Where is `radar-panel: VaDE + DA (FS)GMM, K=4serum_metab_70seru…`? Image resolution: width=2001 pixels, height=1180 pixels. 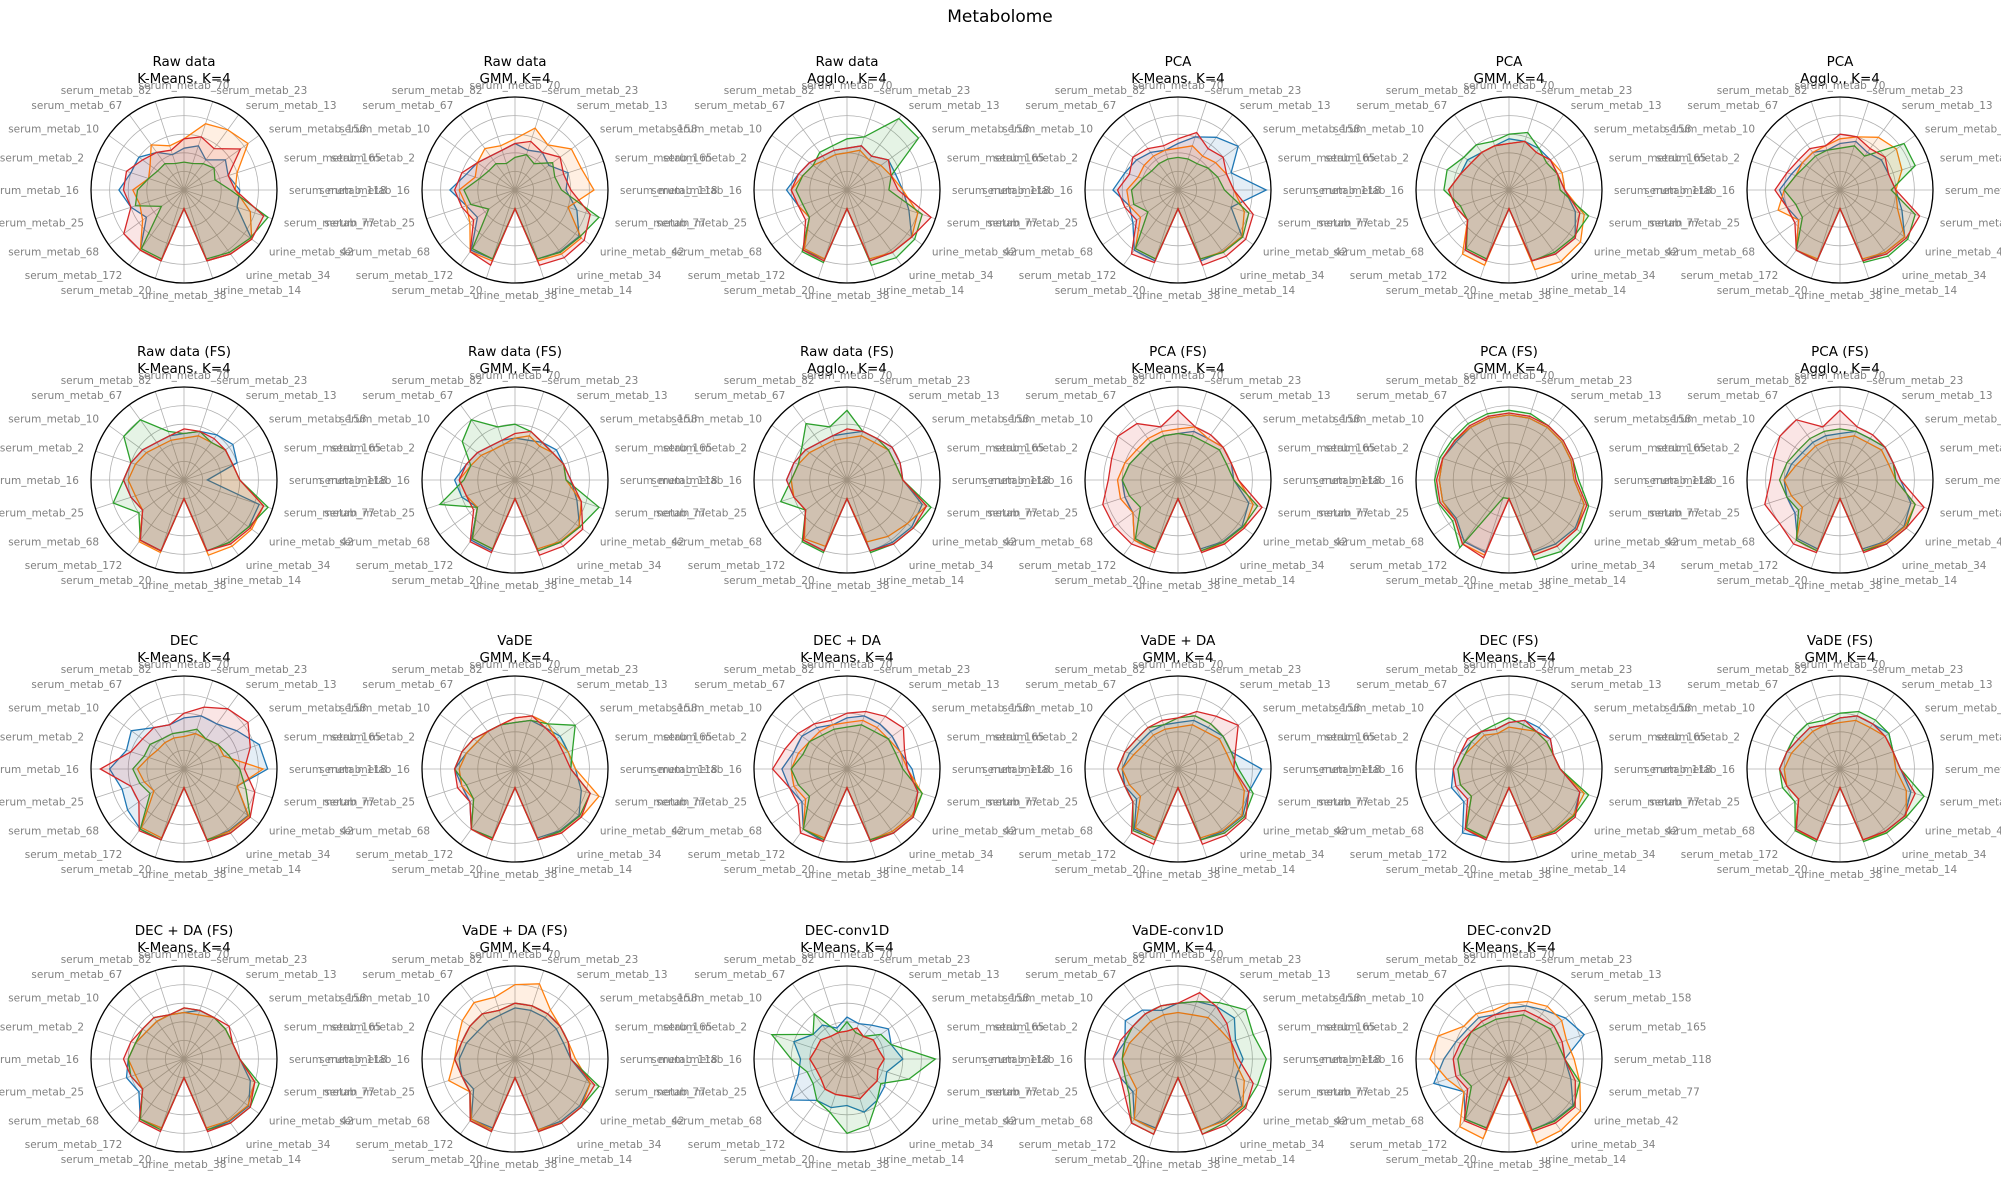
radar-panel: VaDE + DA (FS)GMM, K=4serum_metab_70seru… is located at coordinates (518, 1047).